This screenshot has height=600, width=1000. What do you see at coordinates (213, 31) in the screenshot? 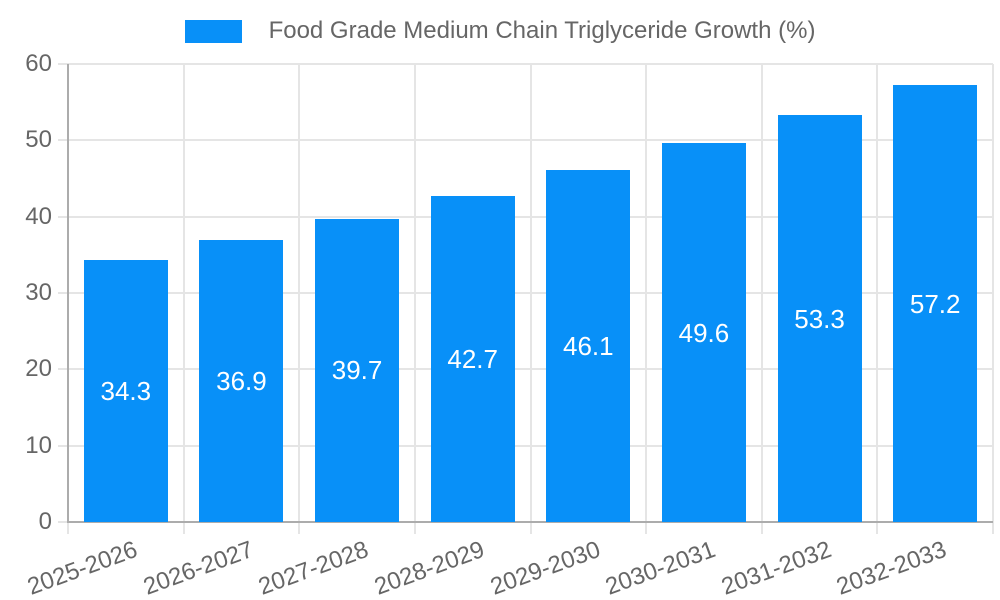
I see `legend-swatch-icon` at bounding box center [213, 31].